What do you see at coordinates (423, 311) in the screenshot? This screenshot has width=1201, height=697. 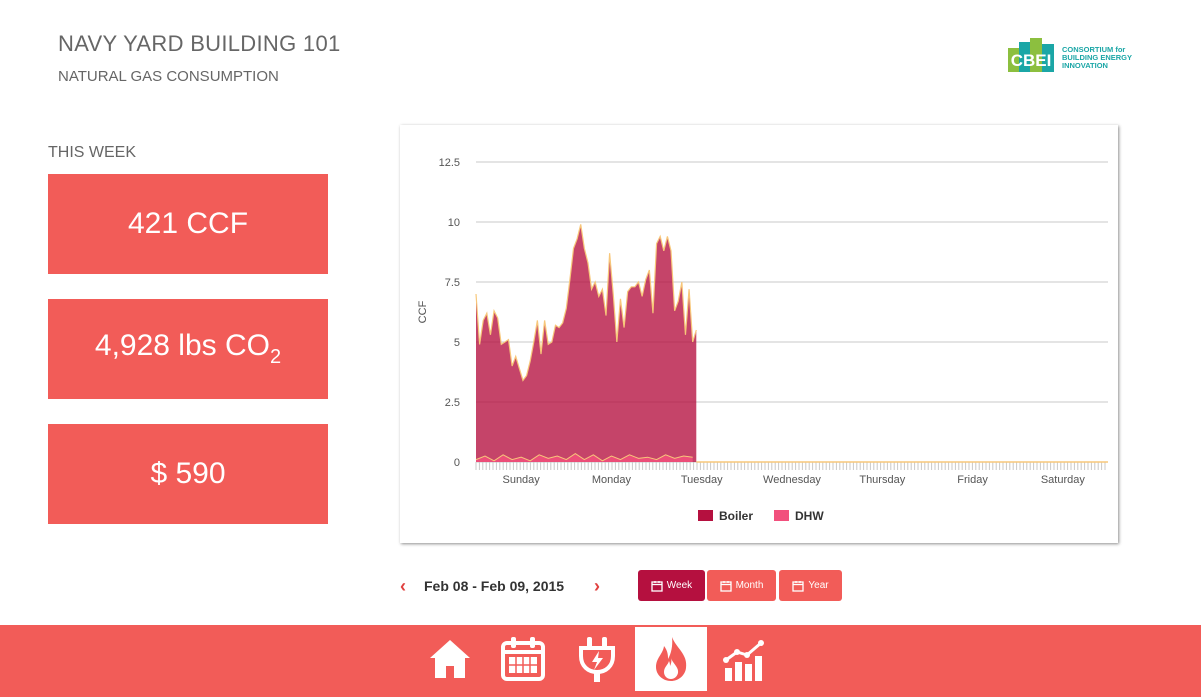 I see `y-axis-label: CCF` at bounding box center [423, 311].